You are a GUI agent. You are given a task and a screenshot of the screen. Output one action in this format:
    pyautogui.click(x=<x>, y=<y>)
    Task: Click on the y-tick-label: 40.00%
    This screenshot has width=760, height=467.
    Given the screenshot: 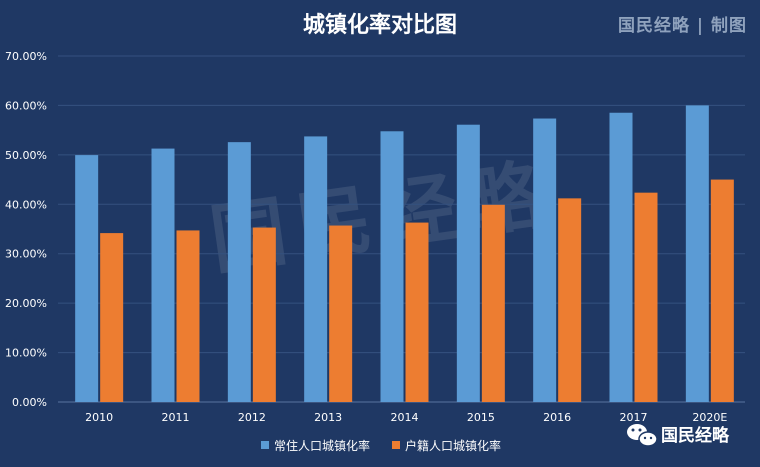 What is the action you would take?
    pyautogui.click(x=26, y=204)
    